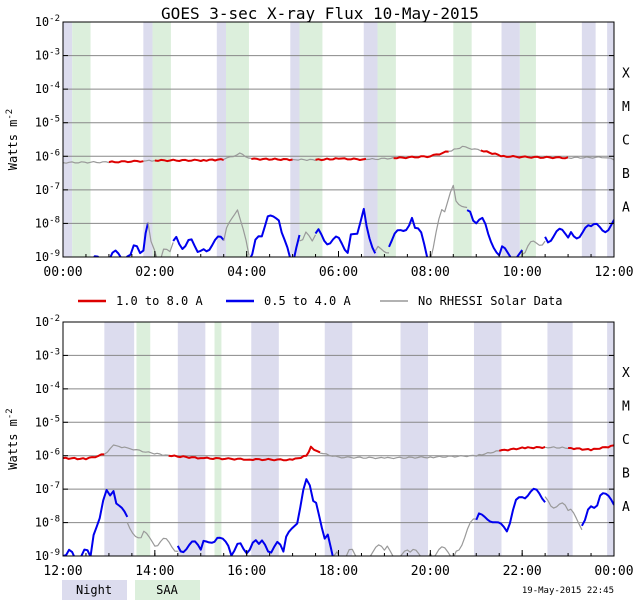 Image resolution: width=640 pixels, height=600 pixels. Describe the element at coordinates (154, 272) in the screenshot. I see `x-tick-label: 02:00` at that location.